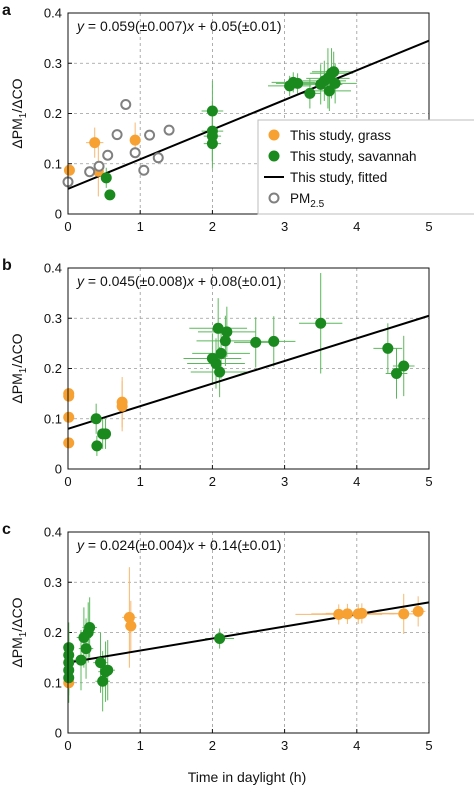 Image resolution: width=474 pixels, height=791 pixels. What do you see at coordinates (6, 529) in the screenshot?
I see `panel-letter: c` at bounding box center [6, 529].